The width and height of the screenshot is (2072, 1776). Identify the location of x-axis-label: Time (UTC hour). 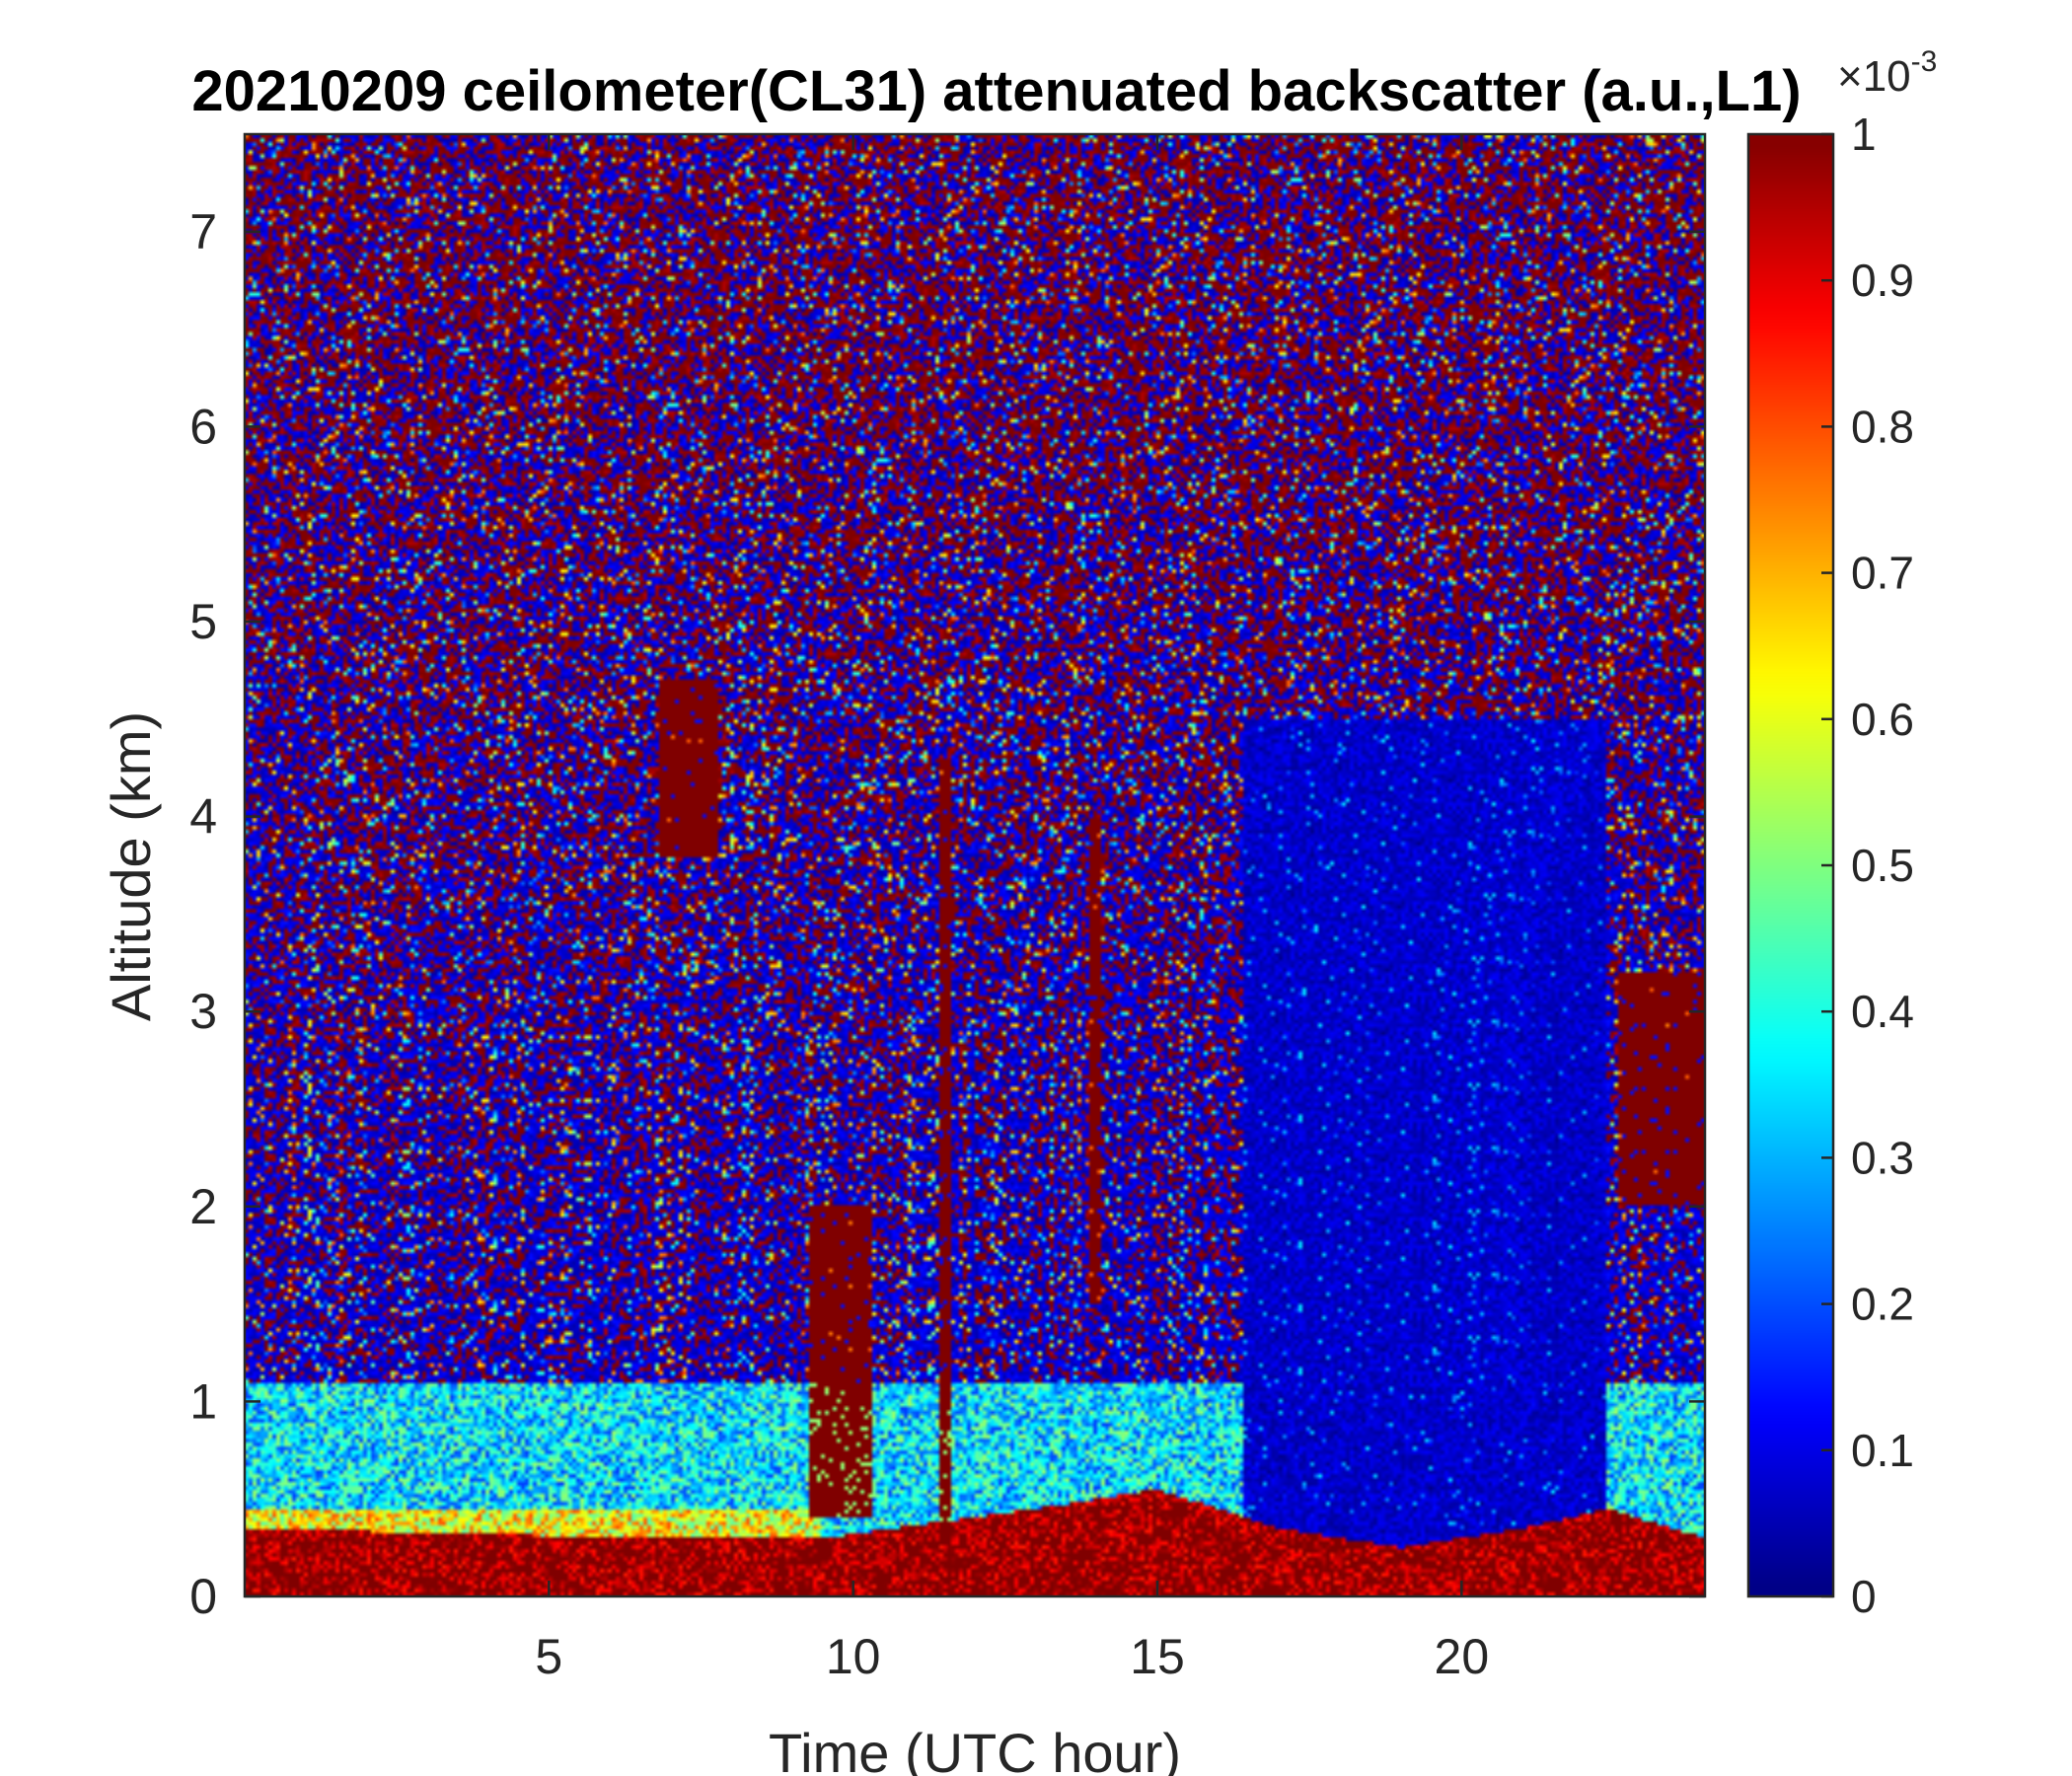
(975, 1749).